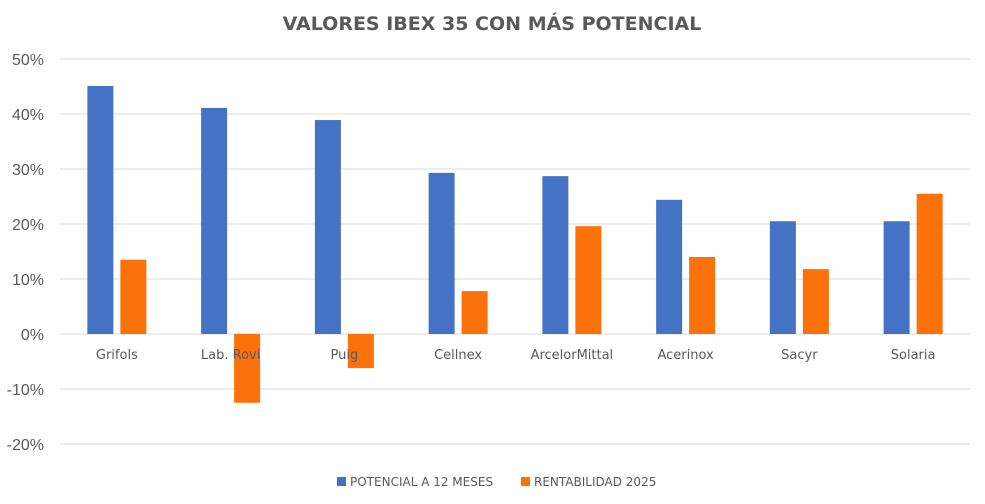 The width and height of the screenshot is (985, 504). Describe the element at coordinates (28, 225) in the screenshot. I see `y-tick-label: 20%` at that location.